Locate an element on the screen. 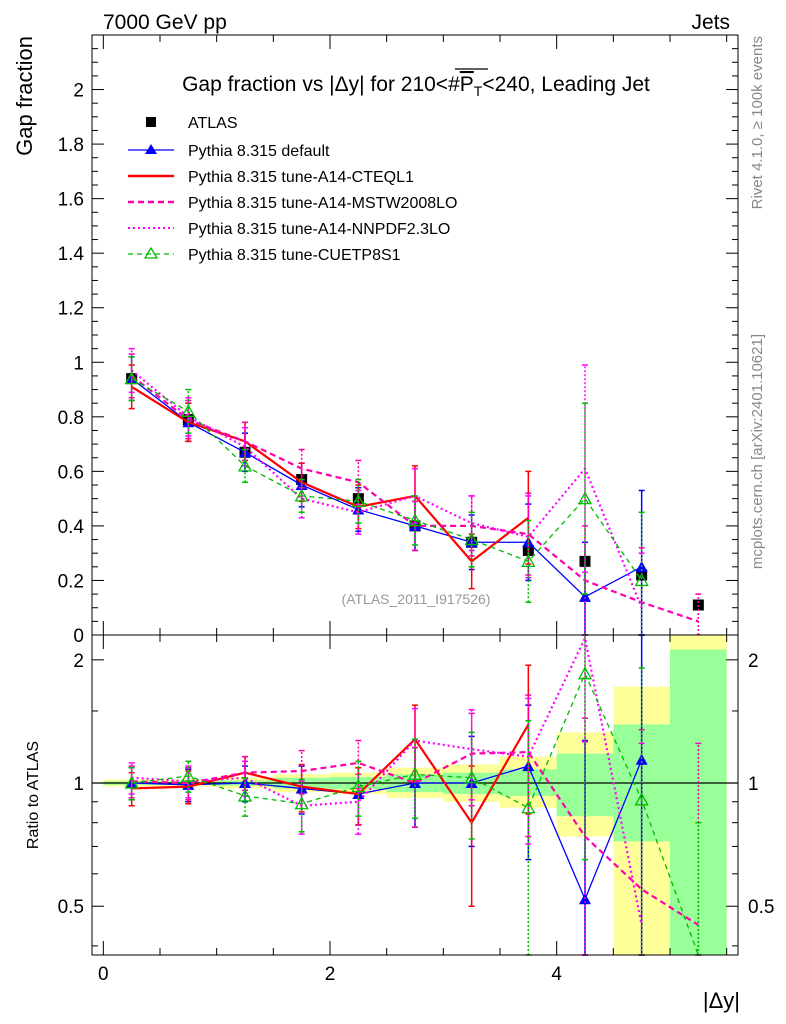 The image size is (786, 1024). process-label: Jets is located at coordinates (710, 22).